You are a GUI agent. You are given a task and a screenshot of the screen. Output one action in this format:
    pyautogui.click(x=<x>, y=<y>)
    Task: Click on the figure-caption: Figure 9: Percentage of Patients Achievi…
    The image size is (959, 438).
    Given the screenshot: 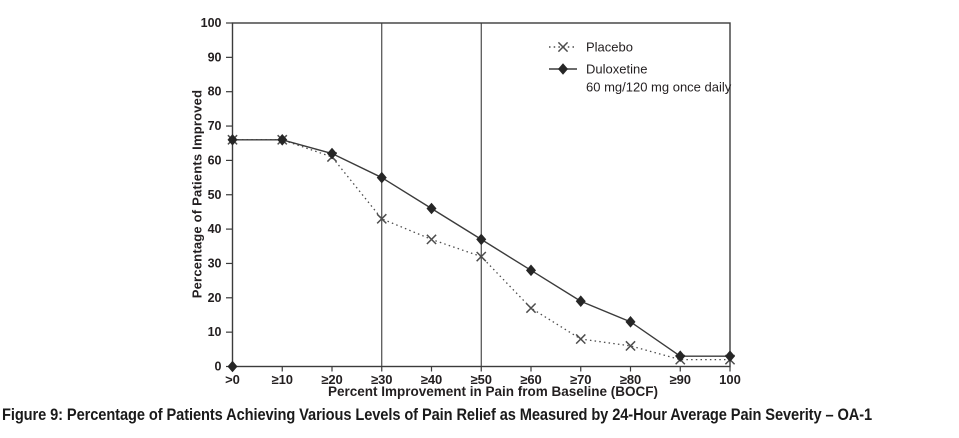 What is the action you would take?
    pyautogui.click(x=437, y=414)
    